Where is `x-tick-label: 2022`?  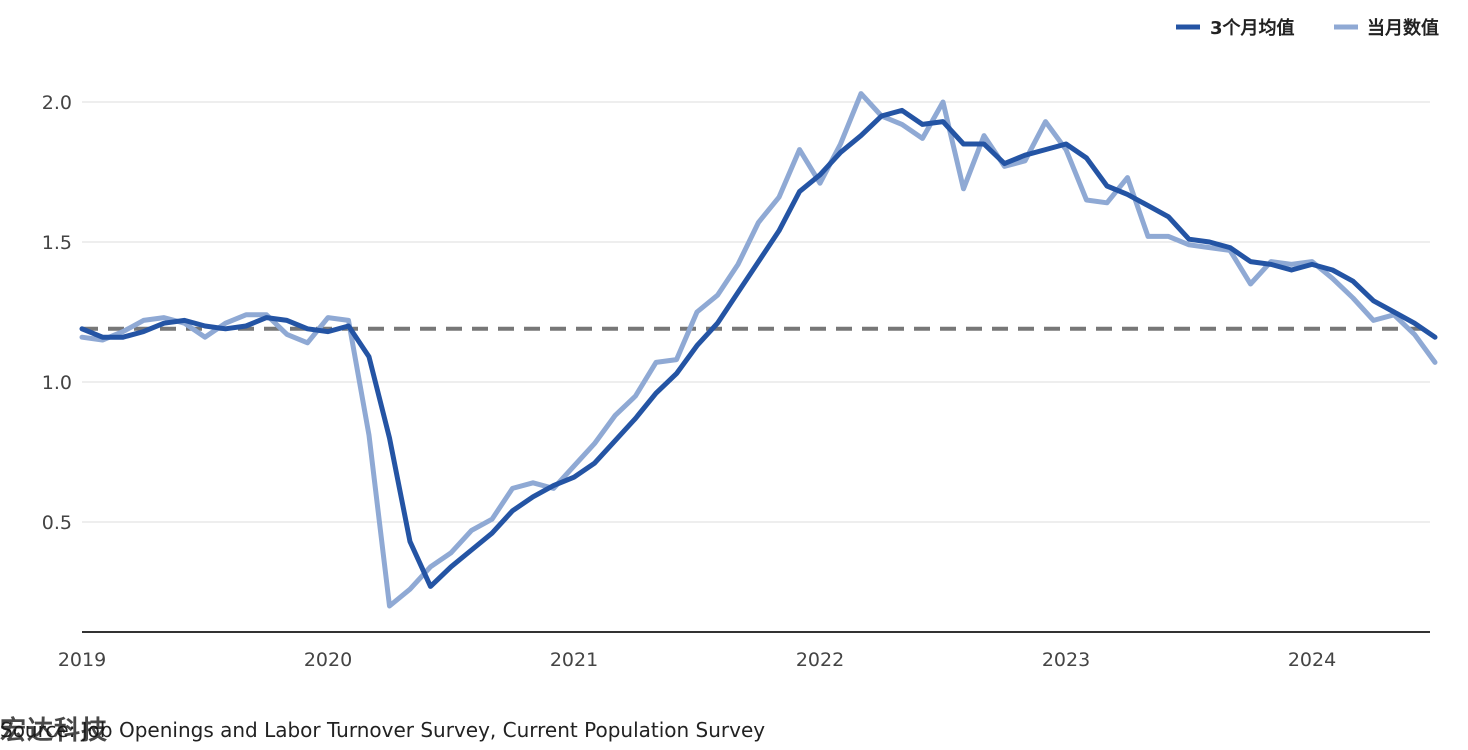
x-tick-label: 2022 is located at coordinates (820, 660).